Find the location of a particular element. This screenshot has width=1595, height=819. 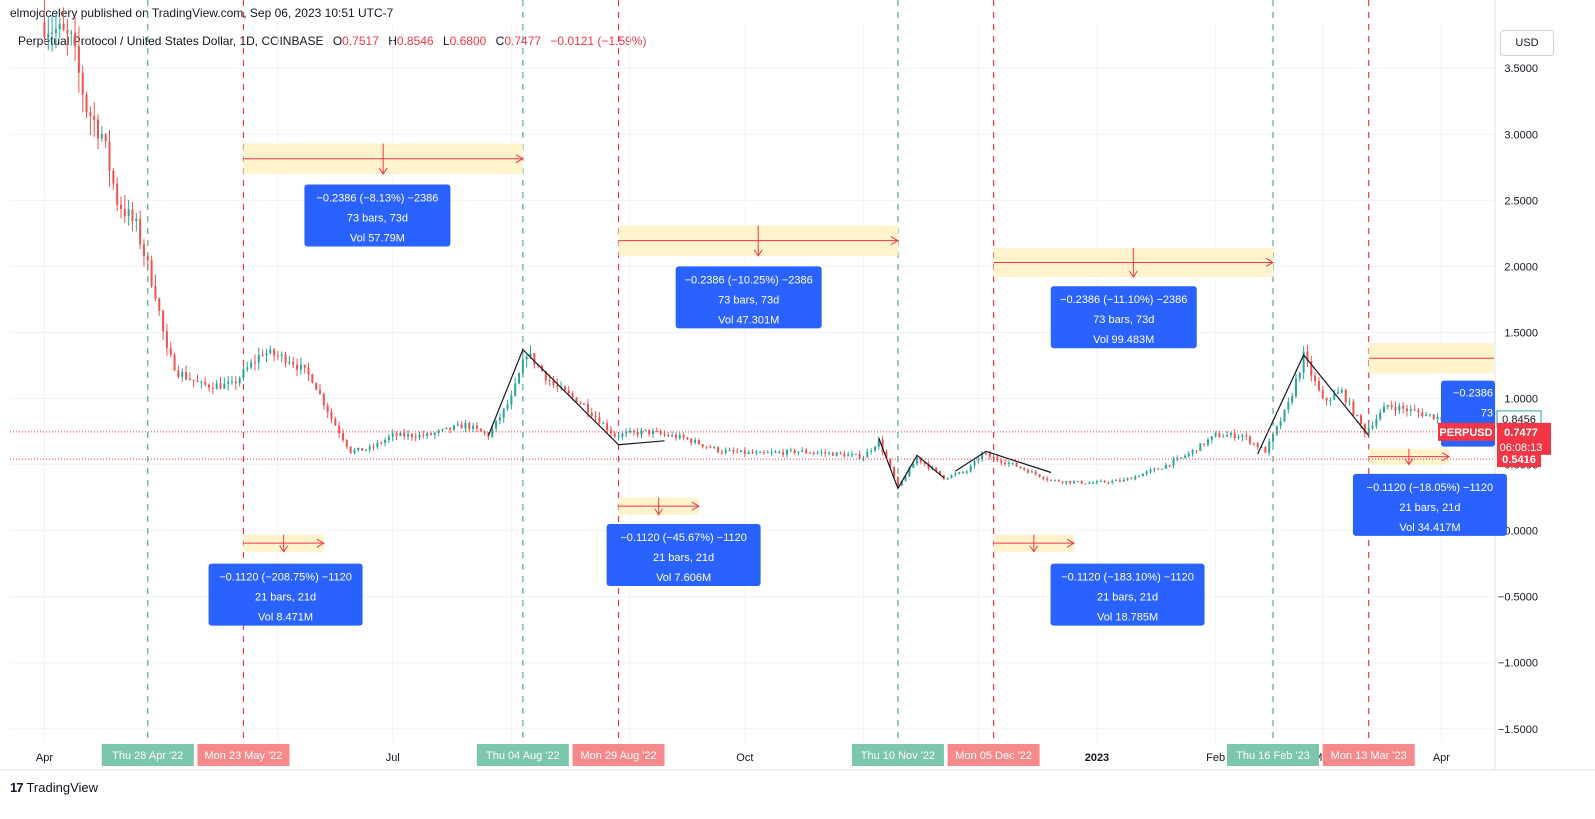

date-tag-text: Thu 10 Nov '22 is located at coordinates (898, 756).